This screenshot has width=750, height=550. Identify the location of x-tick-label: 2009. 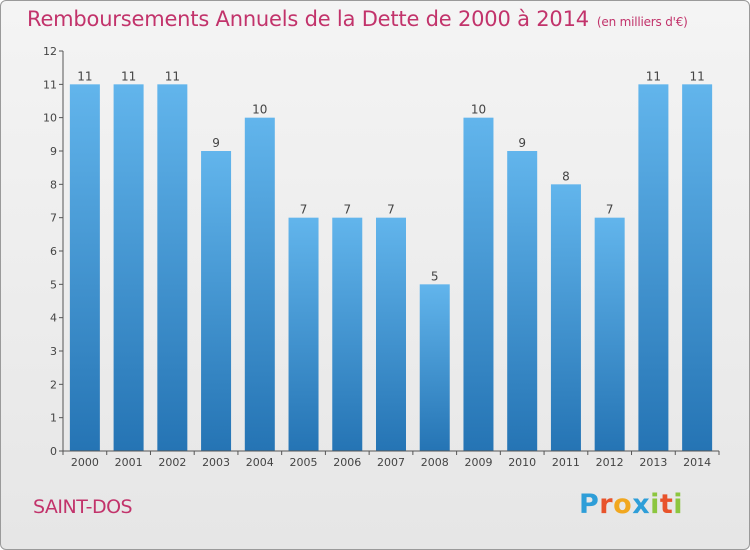
(478, 462).